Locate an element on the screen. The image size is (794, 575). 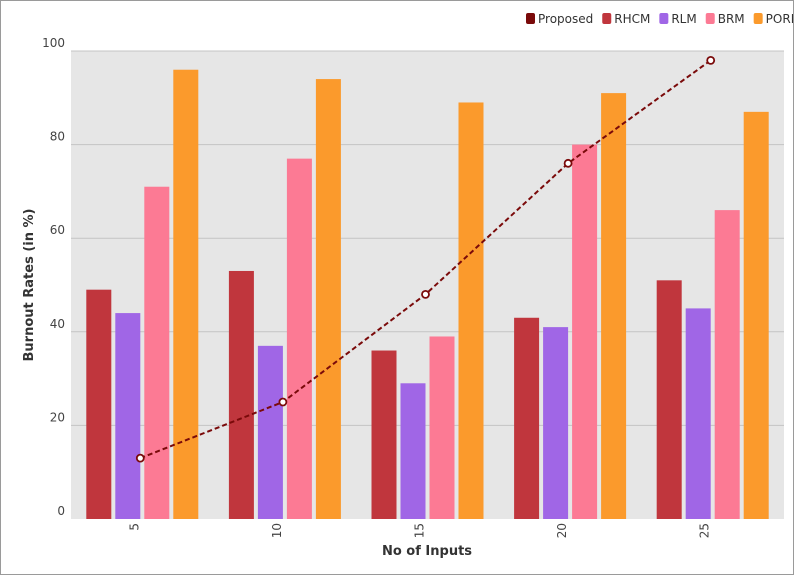
x-axis-title: No of Inputs is located at coordinates (427, 551).